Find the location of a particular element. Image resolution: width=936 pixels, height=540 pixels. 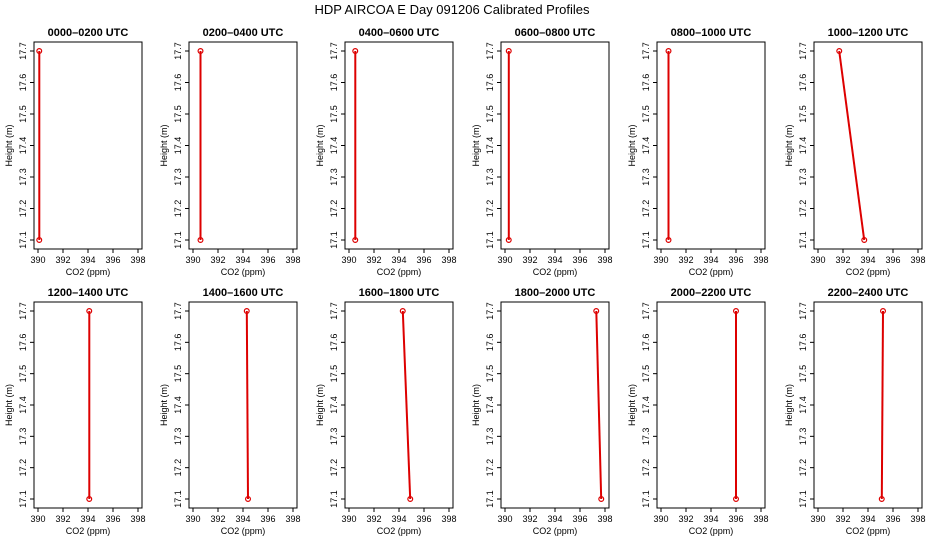

panel-title: 1000–1200 UTC is located at coordinates (868, 33).